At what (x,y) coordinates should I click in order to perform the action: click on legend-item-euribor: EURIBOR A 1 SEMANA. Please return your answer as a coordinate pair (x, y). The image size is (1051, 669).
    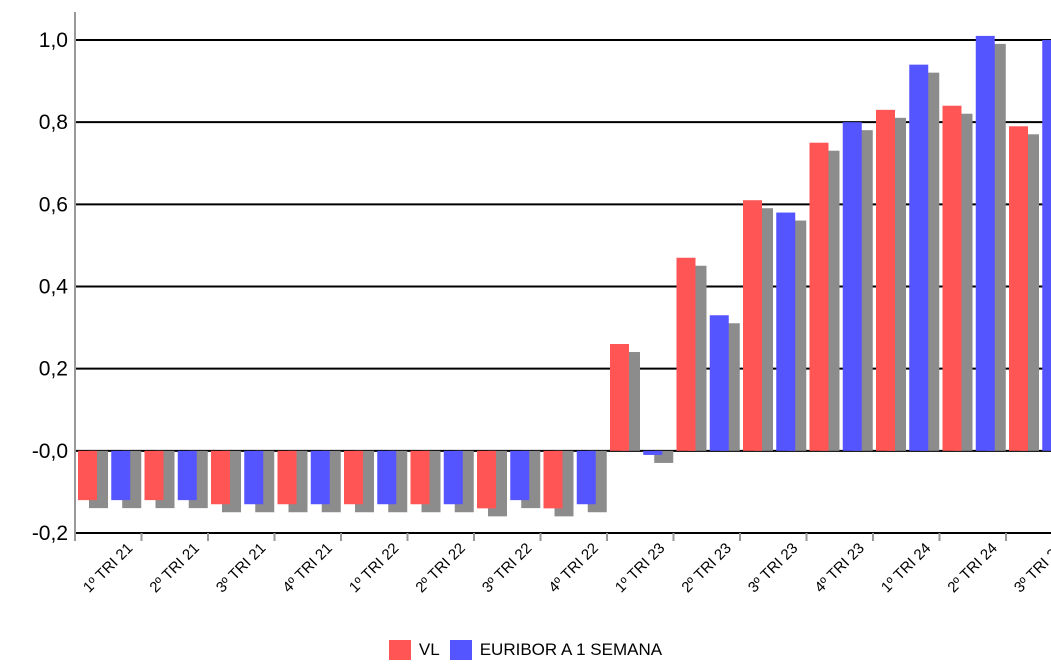
    Looking at the image, I should click on (556, 650).